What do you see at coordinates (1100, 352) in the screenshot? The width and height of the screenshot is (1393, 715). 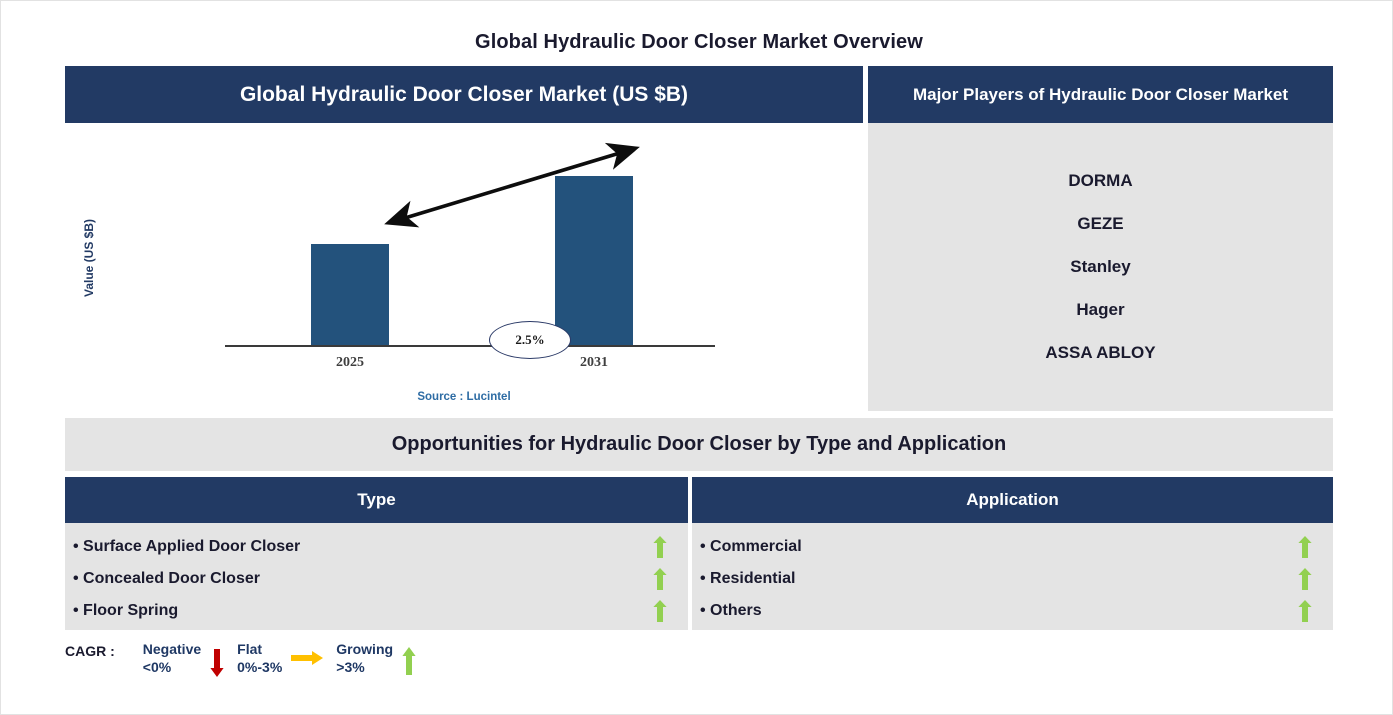 I see `player-item: ASSA ABLOY` at bounding box center [1100, 352].